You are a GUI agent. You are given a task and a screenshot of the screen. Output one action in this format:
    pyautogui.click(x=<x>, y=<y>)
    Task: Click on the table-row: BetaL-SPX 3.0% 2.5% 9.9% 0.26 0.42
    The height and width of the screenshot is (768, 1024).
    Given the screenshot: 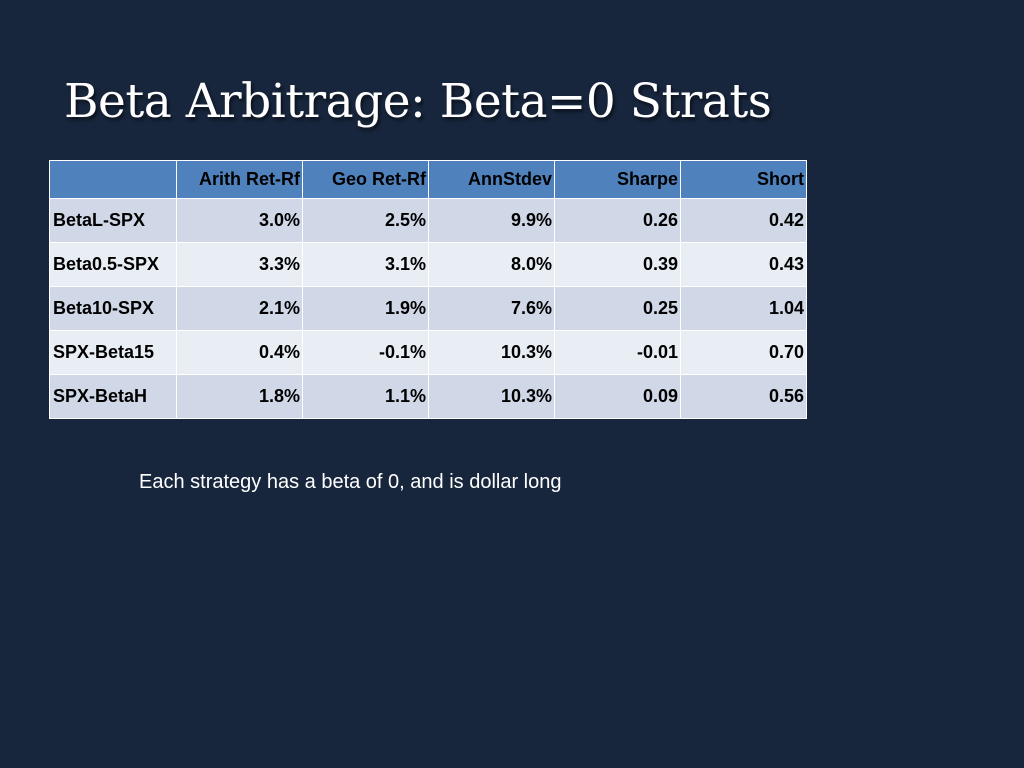 What is the action you would take?
    pyautogui.click(x=428, y=220)
    